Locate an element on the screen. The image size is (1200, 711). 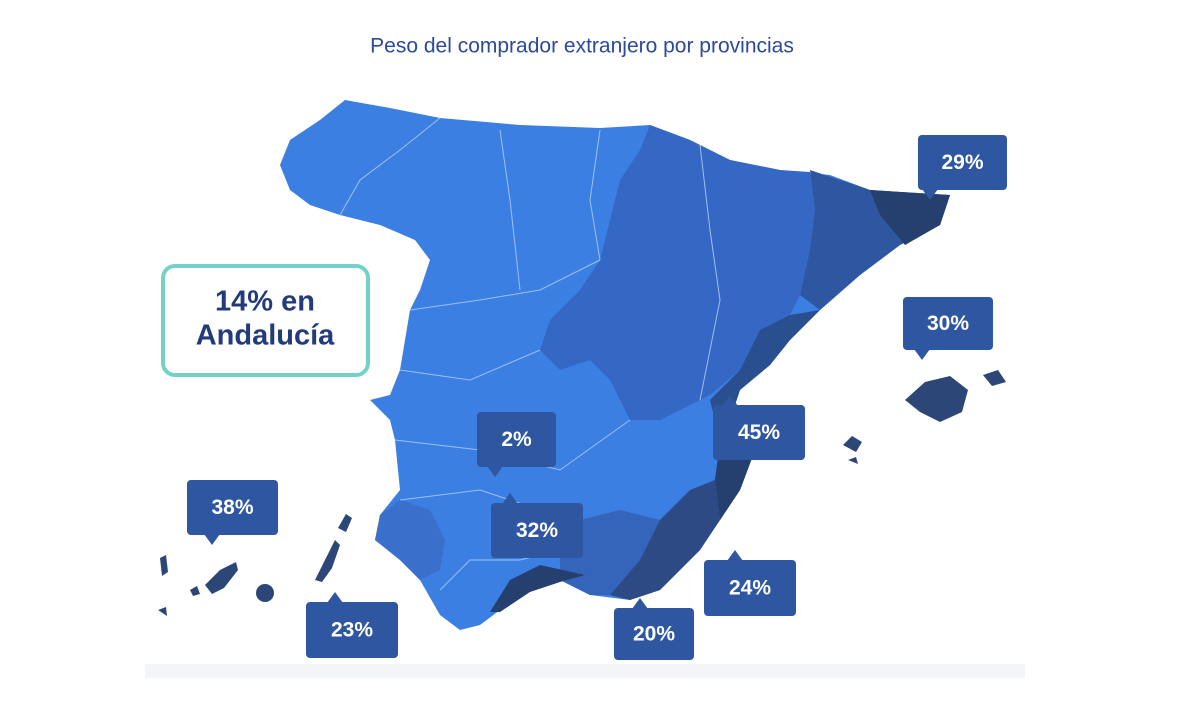
callout: 38% is located at coordinates (232, 512).